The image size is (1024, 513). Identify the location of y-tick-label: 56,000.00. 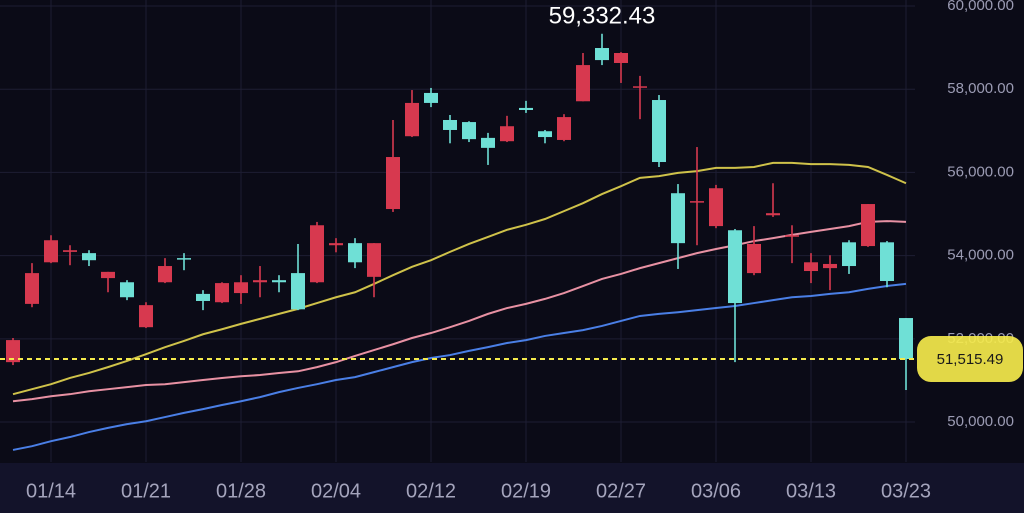
(980, 171).